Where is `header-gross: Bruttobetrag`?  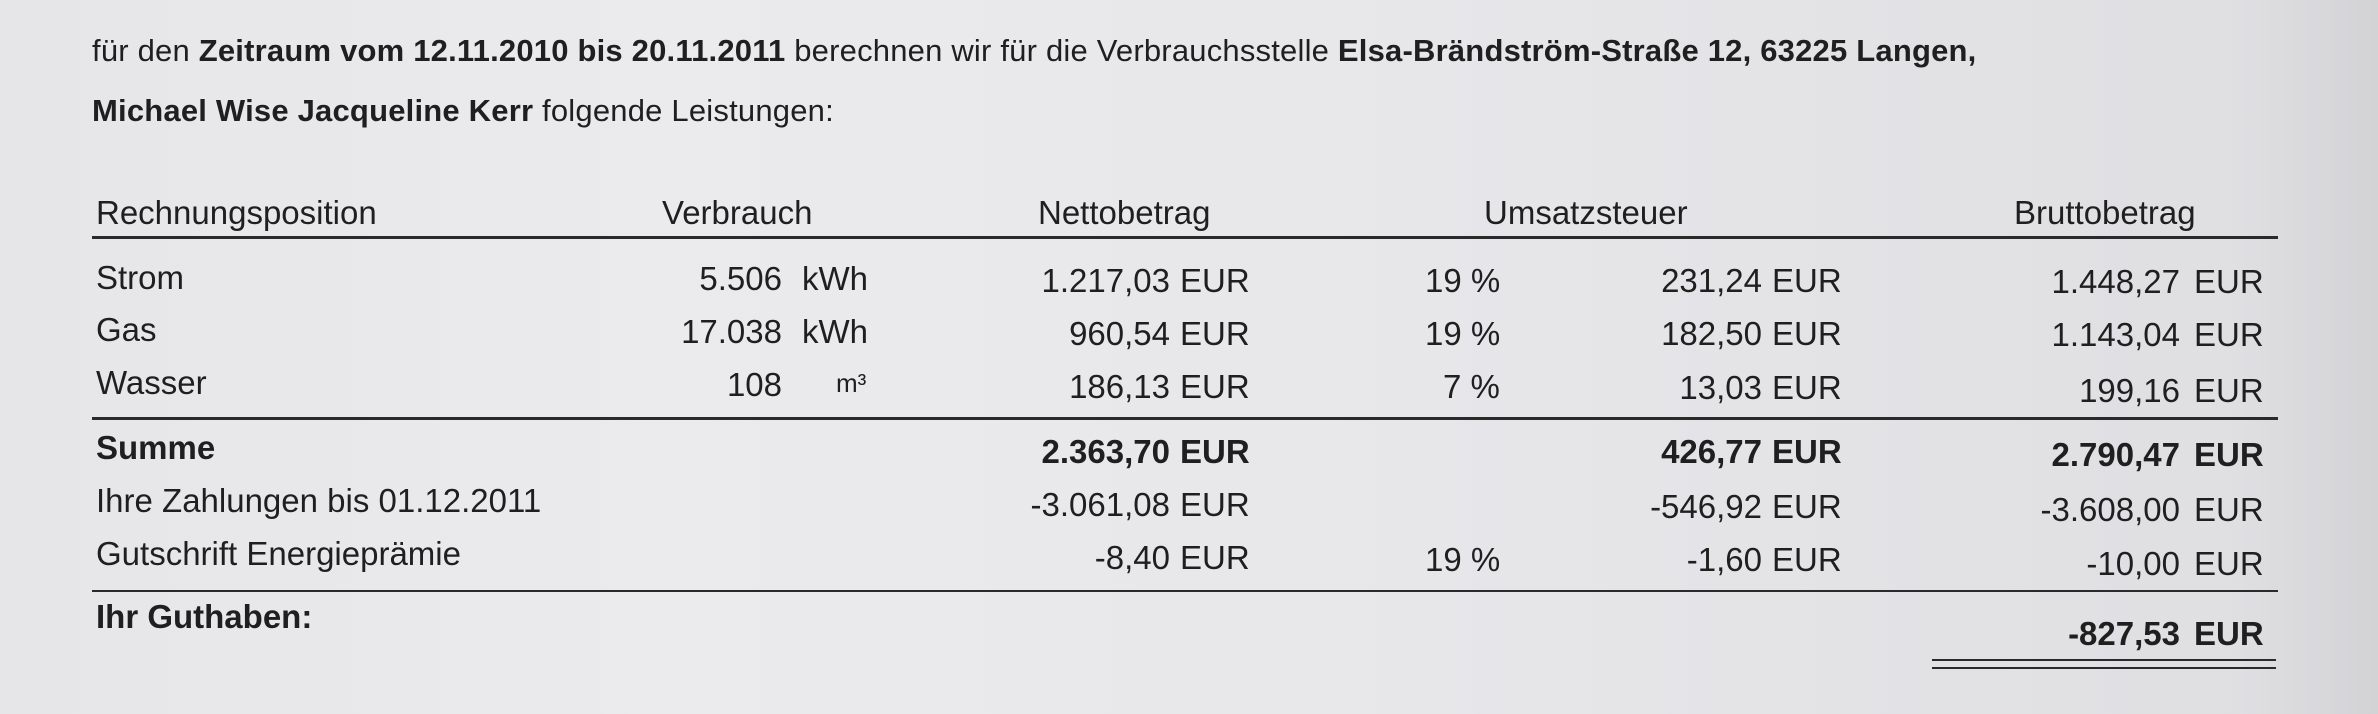 header-gross: Bruttobetrag is located at coordinates (2105, 212).